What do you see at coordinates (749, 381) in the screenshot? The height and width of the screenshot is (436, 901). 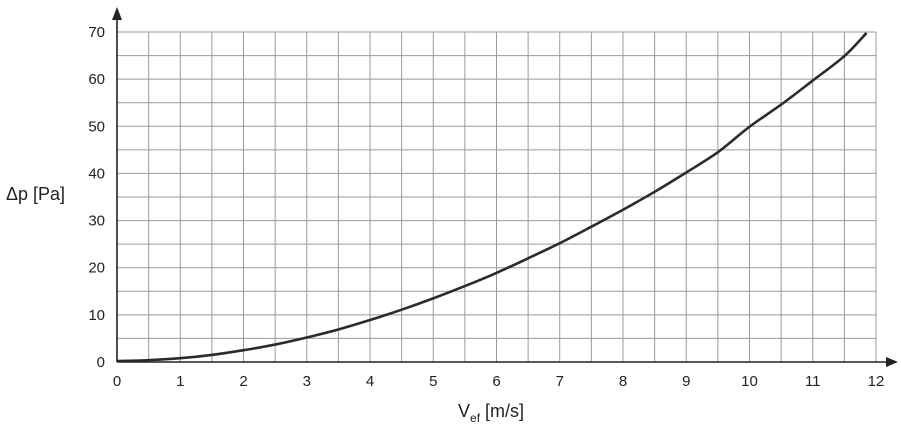 I see `x-tick-label: 10` at bounding box center [749, 381].